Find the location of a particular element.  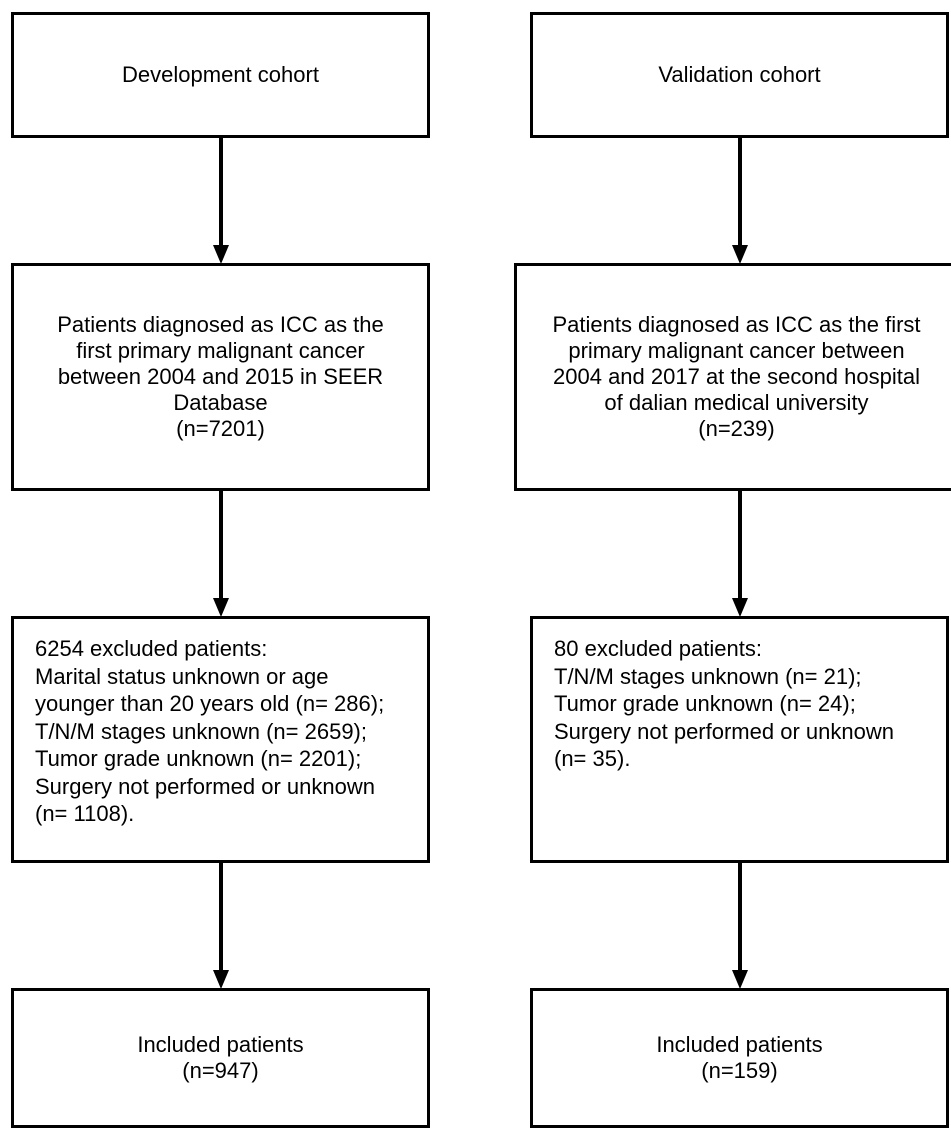

validation-excluded-reason: Surgery not performed or unknown is located at coordinates (724, 731).